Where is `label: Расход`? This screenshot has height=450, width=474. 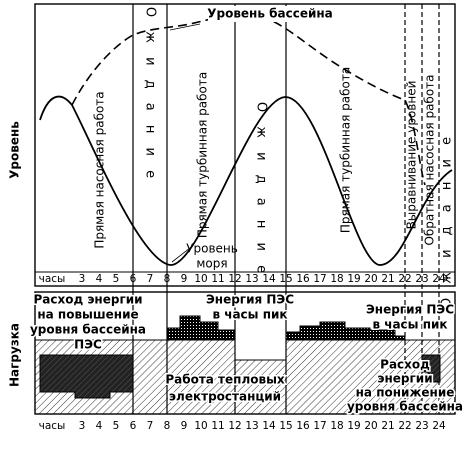 label: Расход is located at coordinates (405, 365).